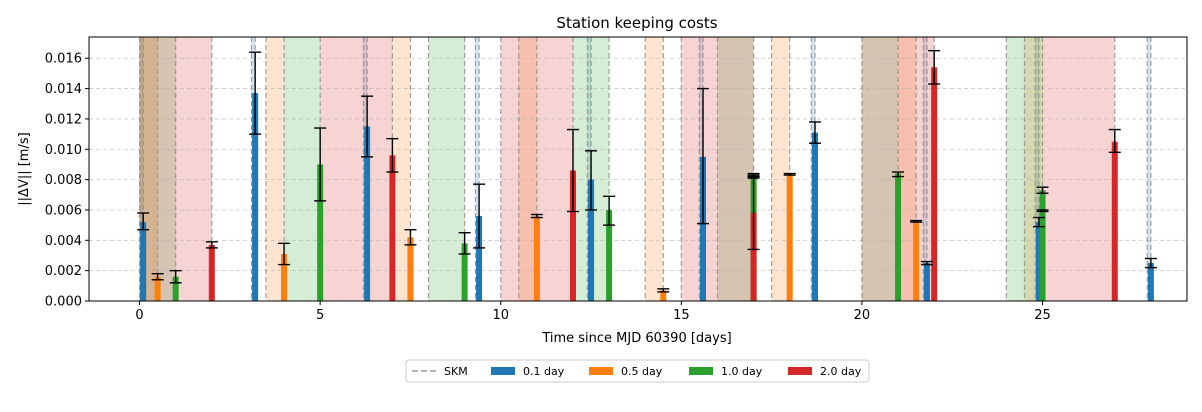 The width and height of the screenshot is (1202, 412). What do you see at coordinates (701, 371) in the screenshot?
I see `legend-swatch-1-0-day` at bounding box center [701, 371].